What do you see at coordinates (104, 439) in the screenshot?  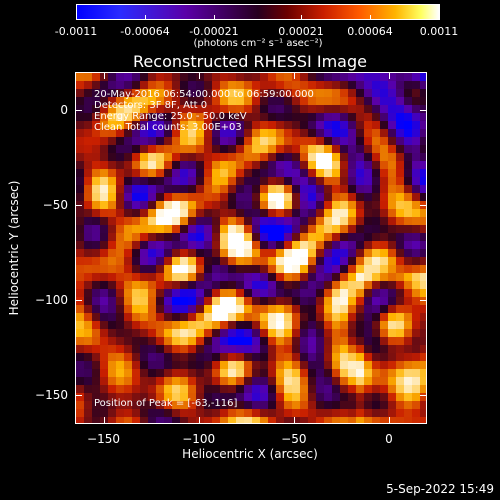 I see `x-tick-label: −150` at bounding box center [104, 439].